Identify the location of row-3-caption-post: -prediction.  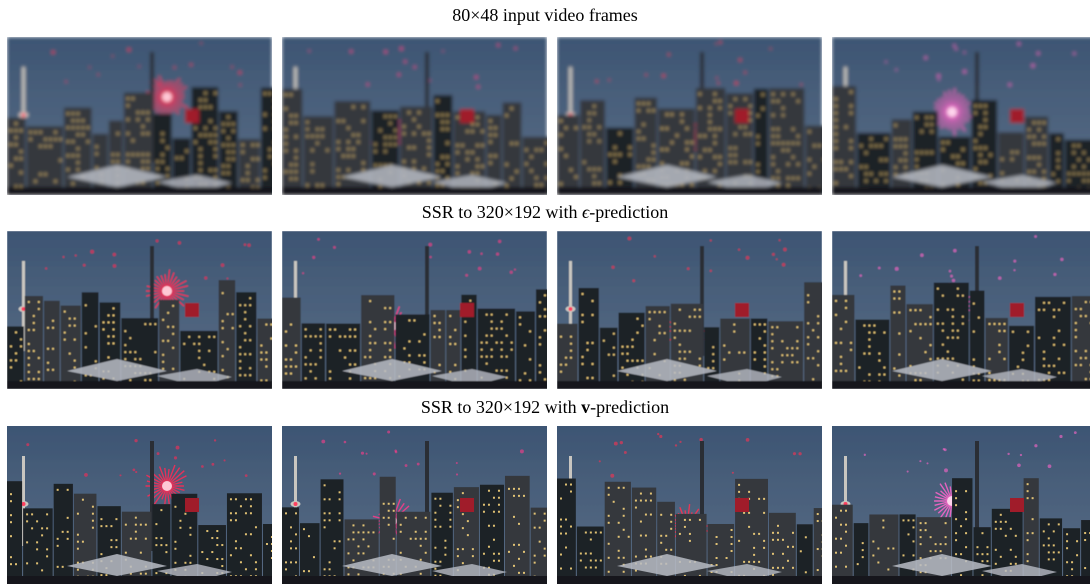
(630, 407).